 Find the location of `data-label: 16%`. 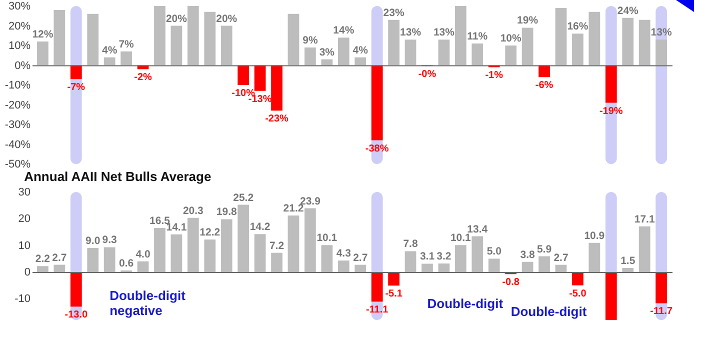

data-label: 16% is located at coordinates (578, 26).